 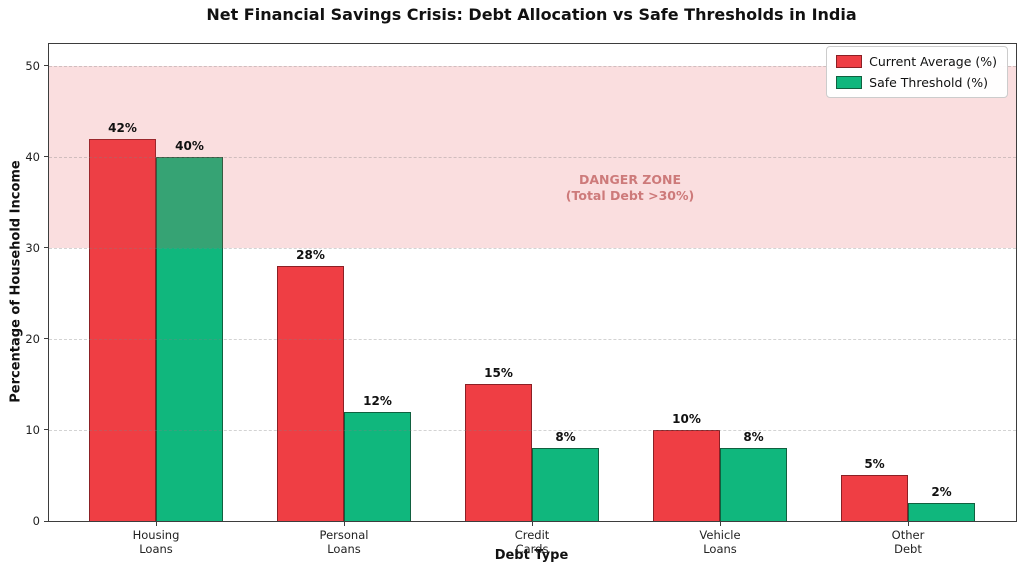 What do you see at coordinates (32, 156) in the screenshot?
I see `y-tick-label-40: 40` at bounding box center [32, 156].